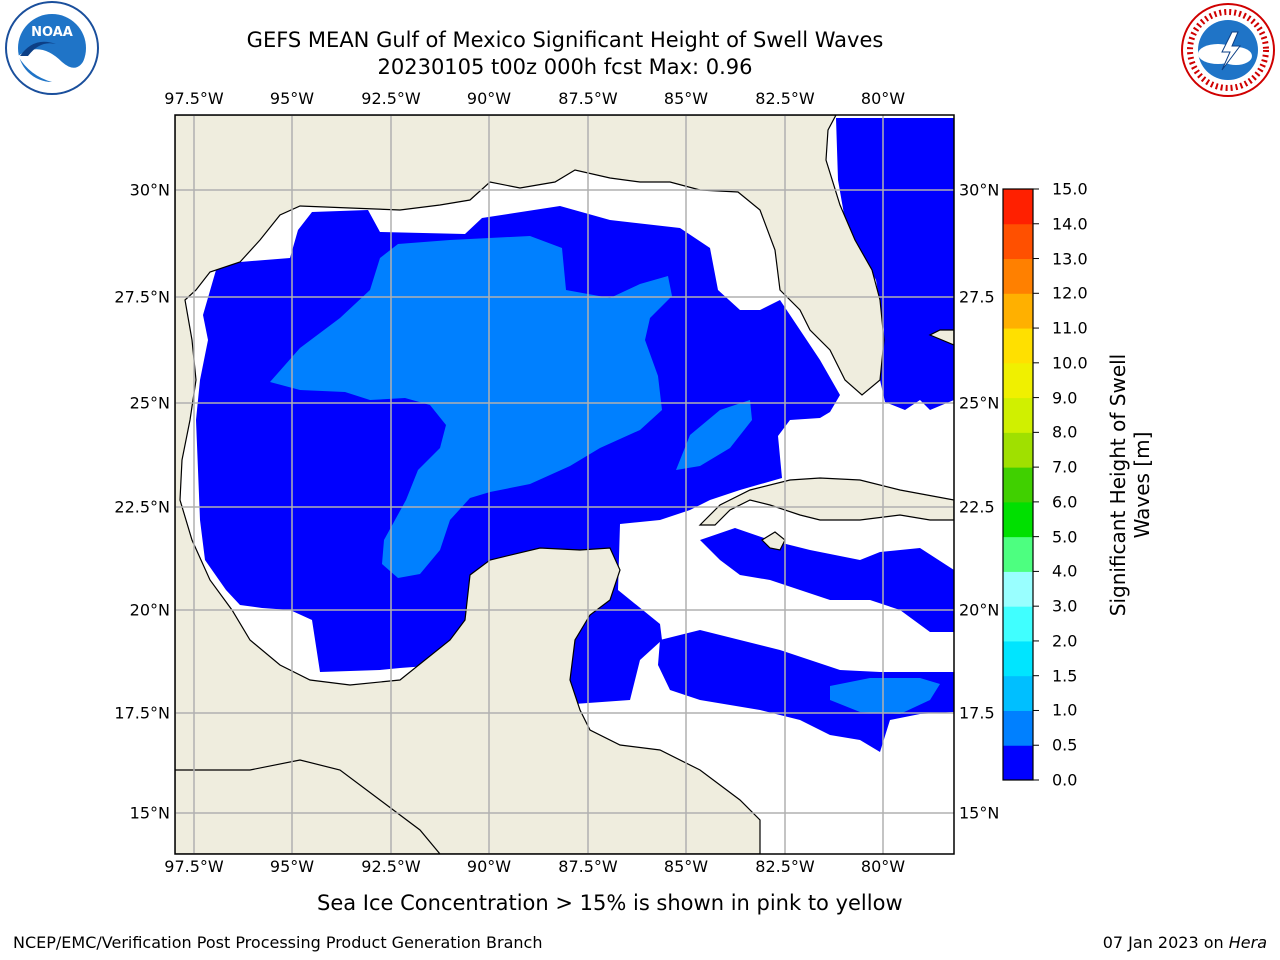  What do you see at coordinates (52, 32) in the screenshot?
I see `svg-text: NOAA` at bounding box center [52, 32].